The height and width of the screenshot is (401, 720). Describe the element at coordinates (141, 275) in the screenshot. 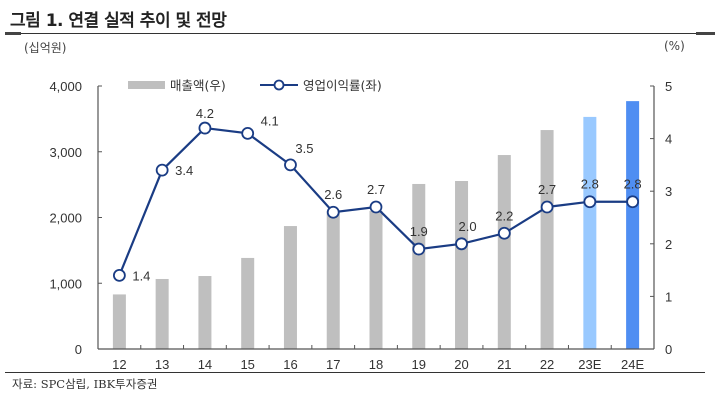

I see `margin-label-12: 1.4` at that location.